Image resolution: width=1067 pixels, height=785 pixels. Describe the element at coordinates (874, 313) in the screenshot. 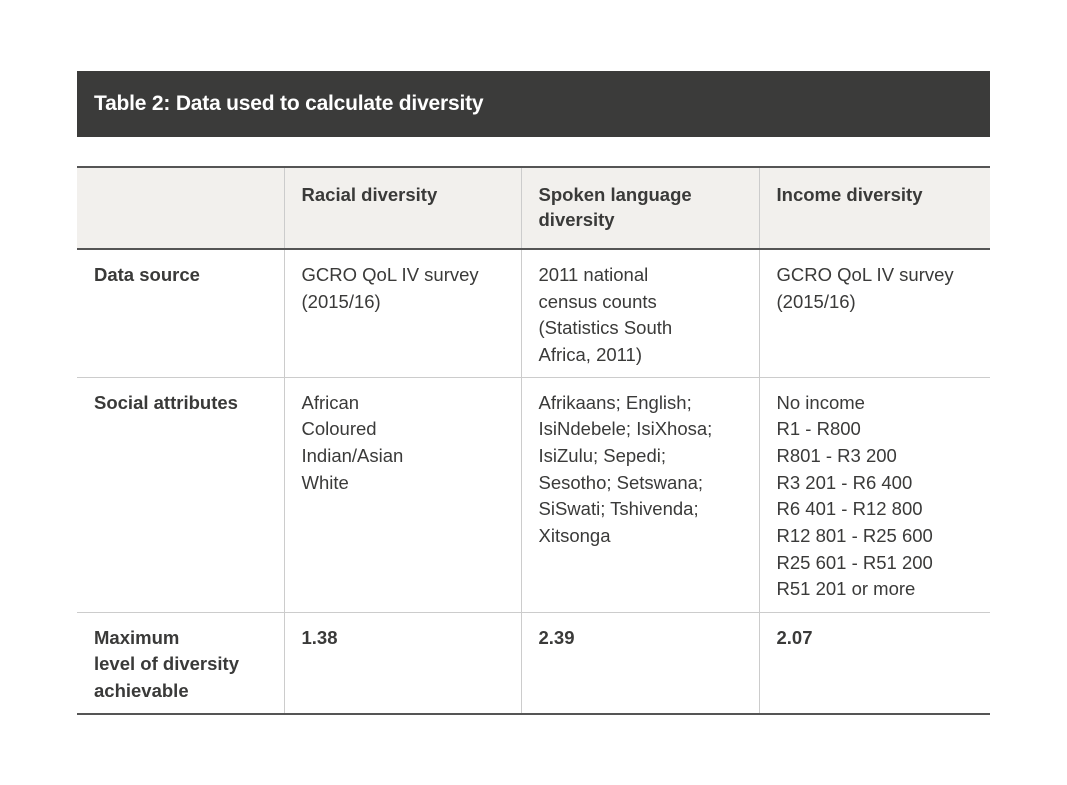

I see `cell-data-source-income: GCRO QoL IV survey (2015/16)` at that location.